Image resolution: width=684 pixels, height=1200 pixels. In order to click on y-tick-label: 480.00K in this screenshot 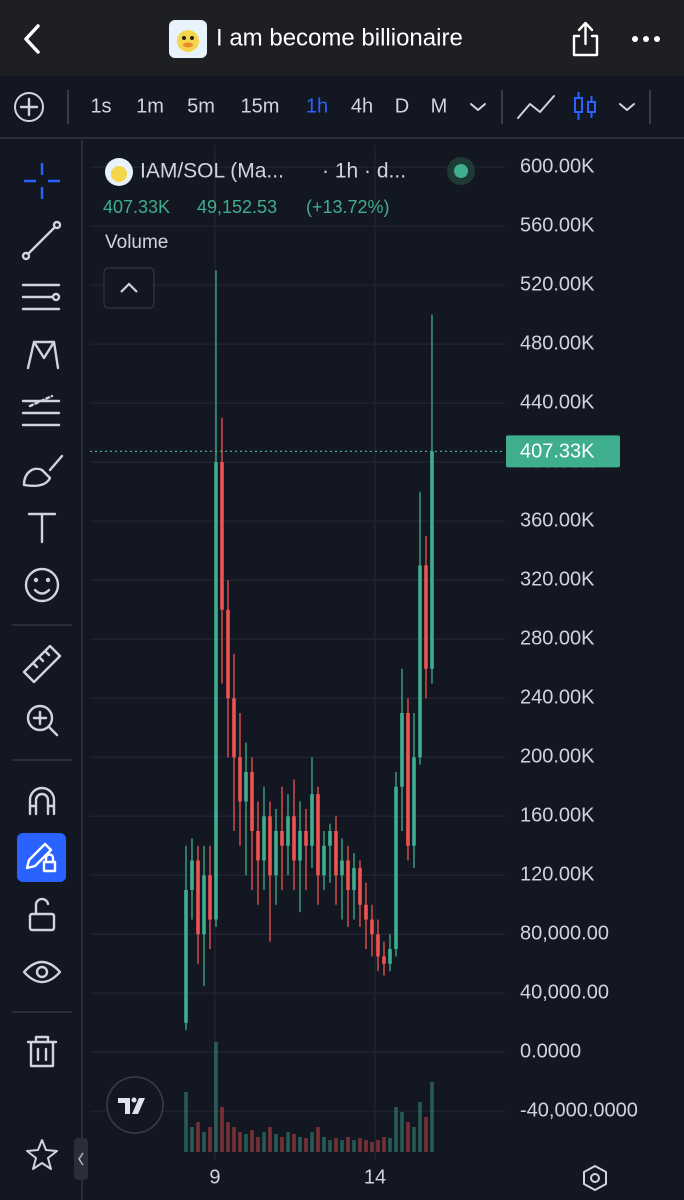, I will do `click(557, 343)`.